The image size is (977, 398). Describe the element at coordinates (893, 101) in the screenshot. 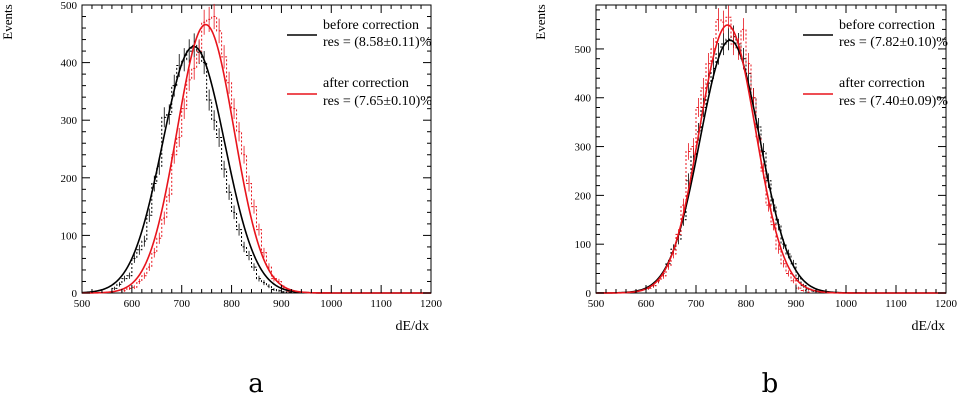

I see `legend-res-after: res = (7.40±0.09)%` at that location.